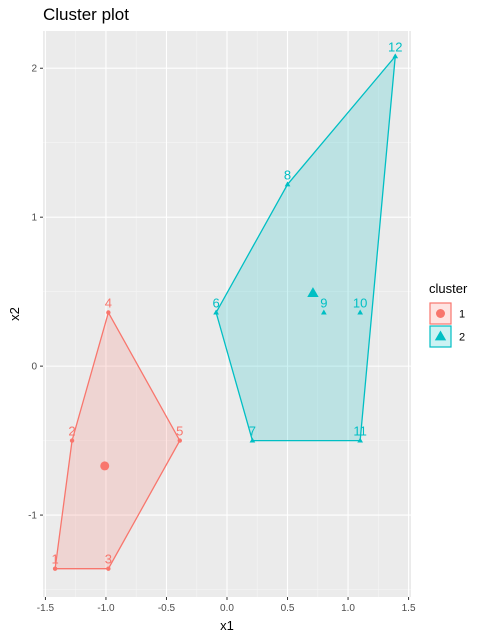  What do you see at coordinates (313, 292) in the screenshot?
I see `cluster-2-centroid` at bounding box center [313, 292].